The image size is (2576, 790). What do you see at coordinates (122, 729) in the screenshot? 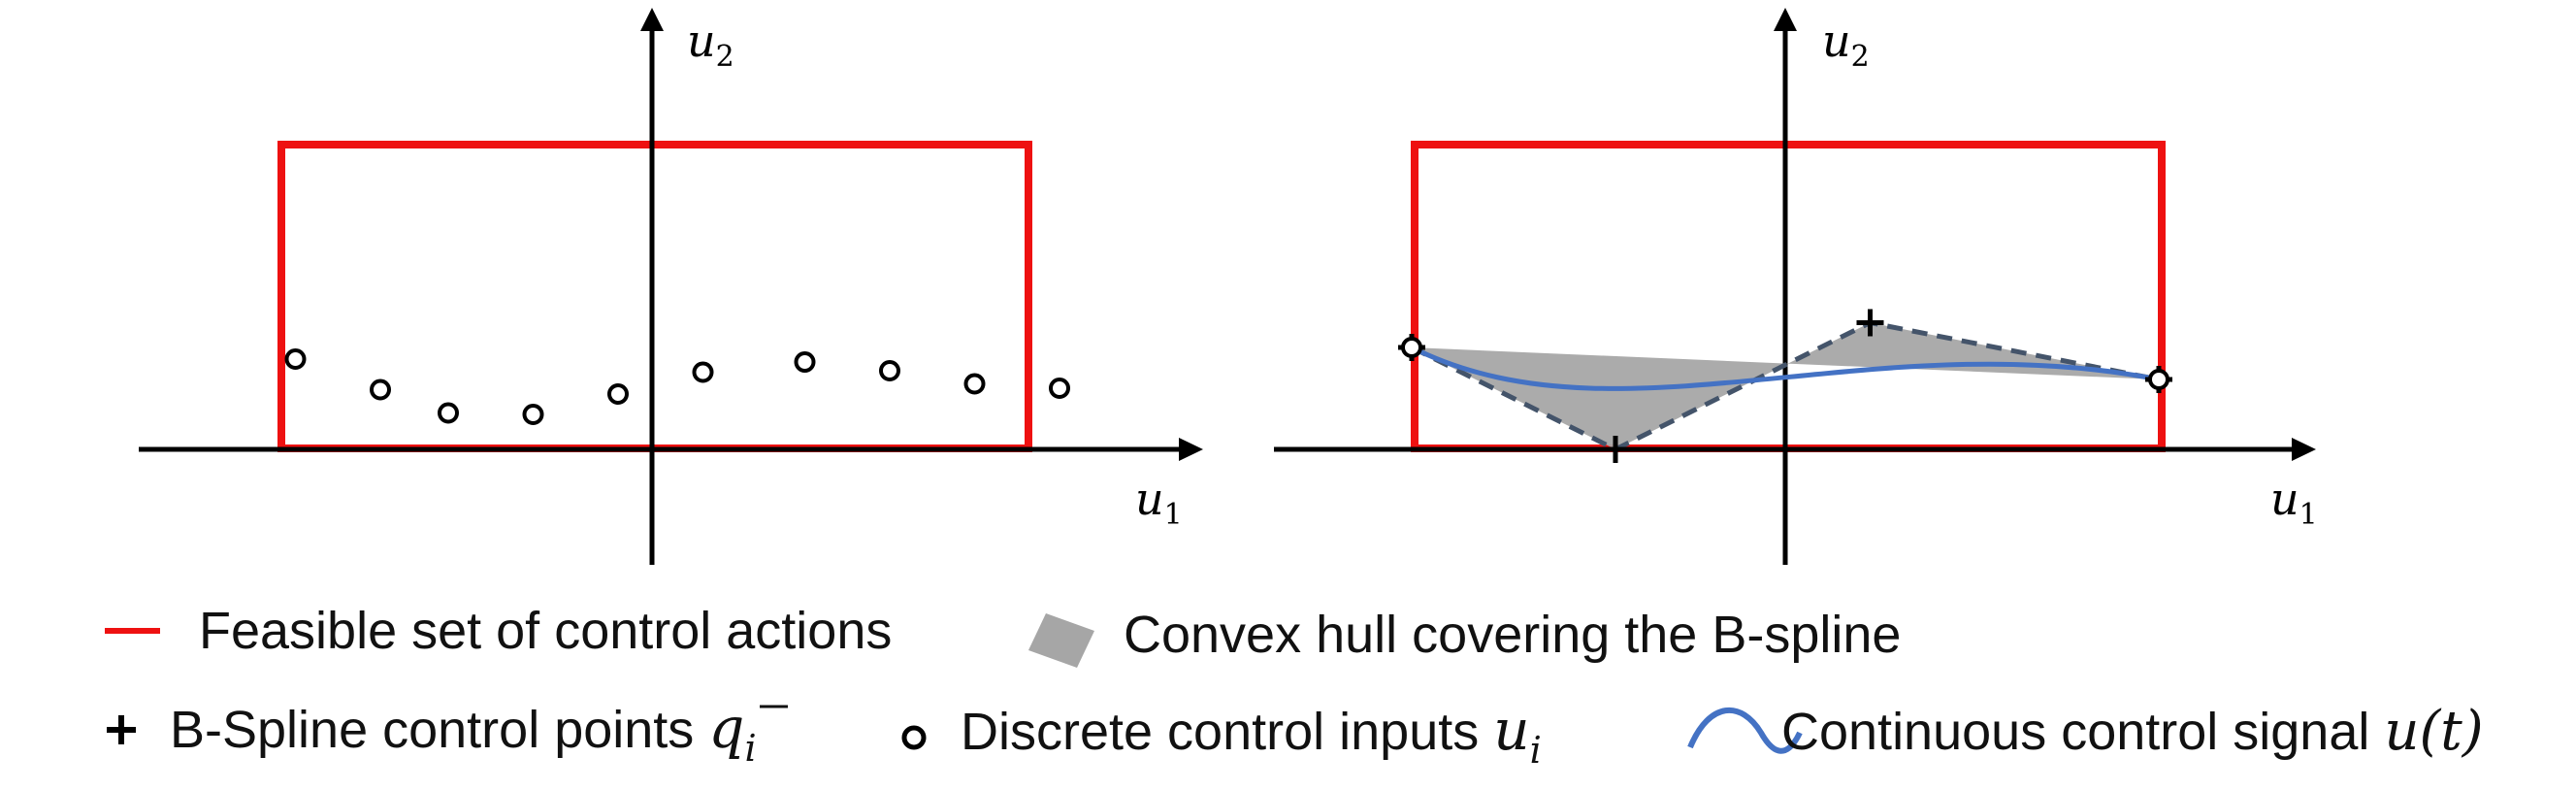
I see `plus-marker-icon` at bounding box center [122, 729].